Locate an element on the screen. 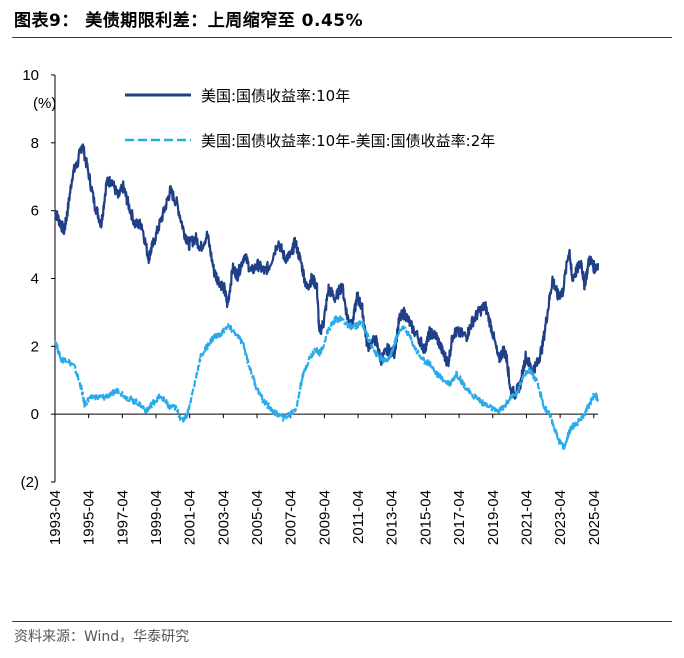 This screenshot has width=684, height=658. legend-label: 美国:国债收益率:10年-美国:国债收益率:2年 is located at coordinates (348, 141).